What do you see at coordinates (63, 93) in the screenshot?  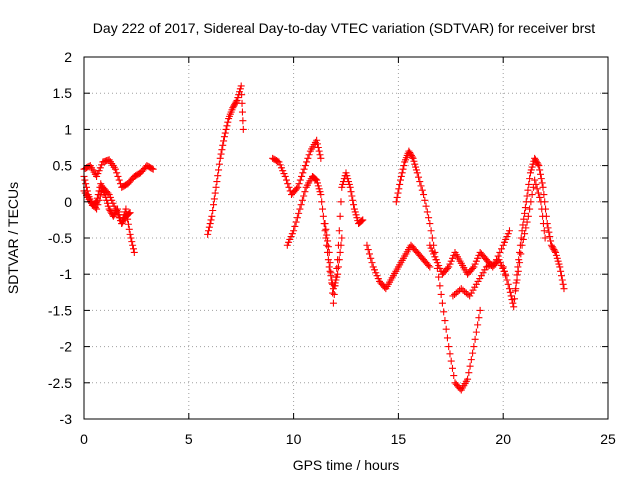 I see `y-tick-label: 1.5` at bounding box center [63, 93].